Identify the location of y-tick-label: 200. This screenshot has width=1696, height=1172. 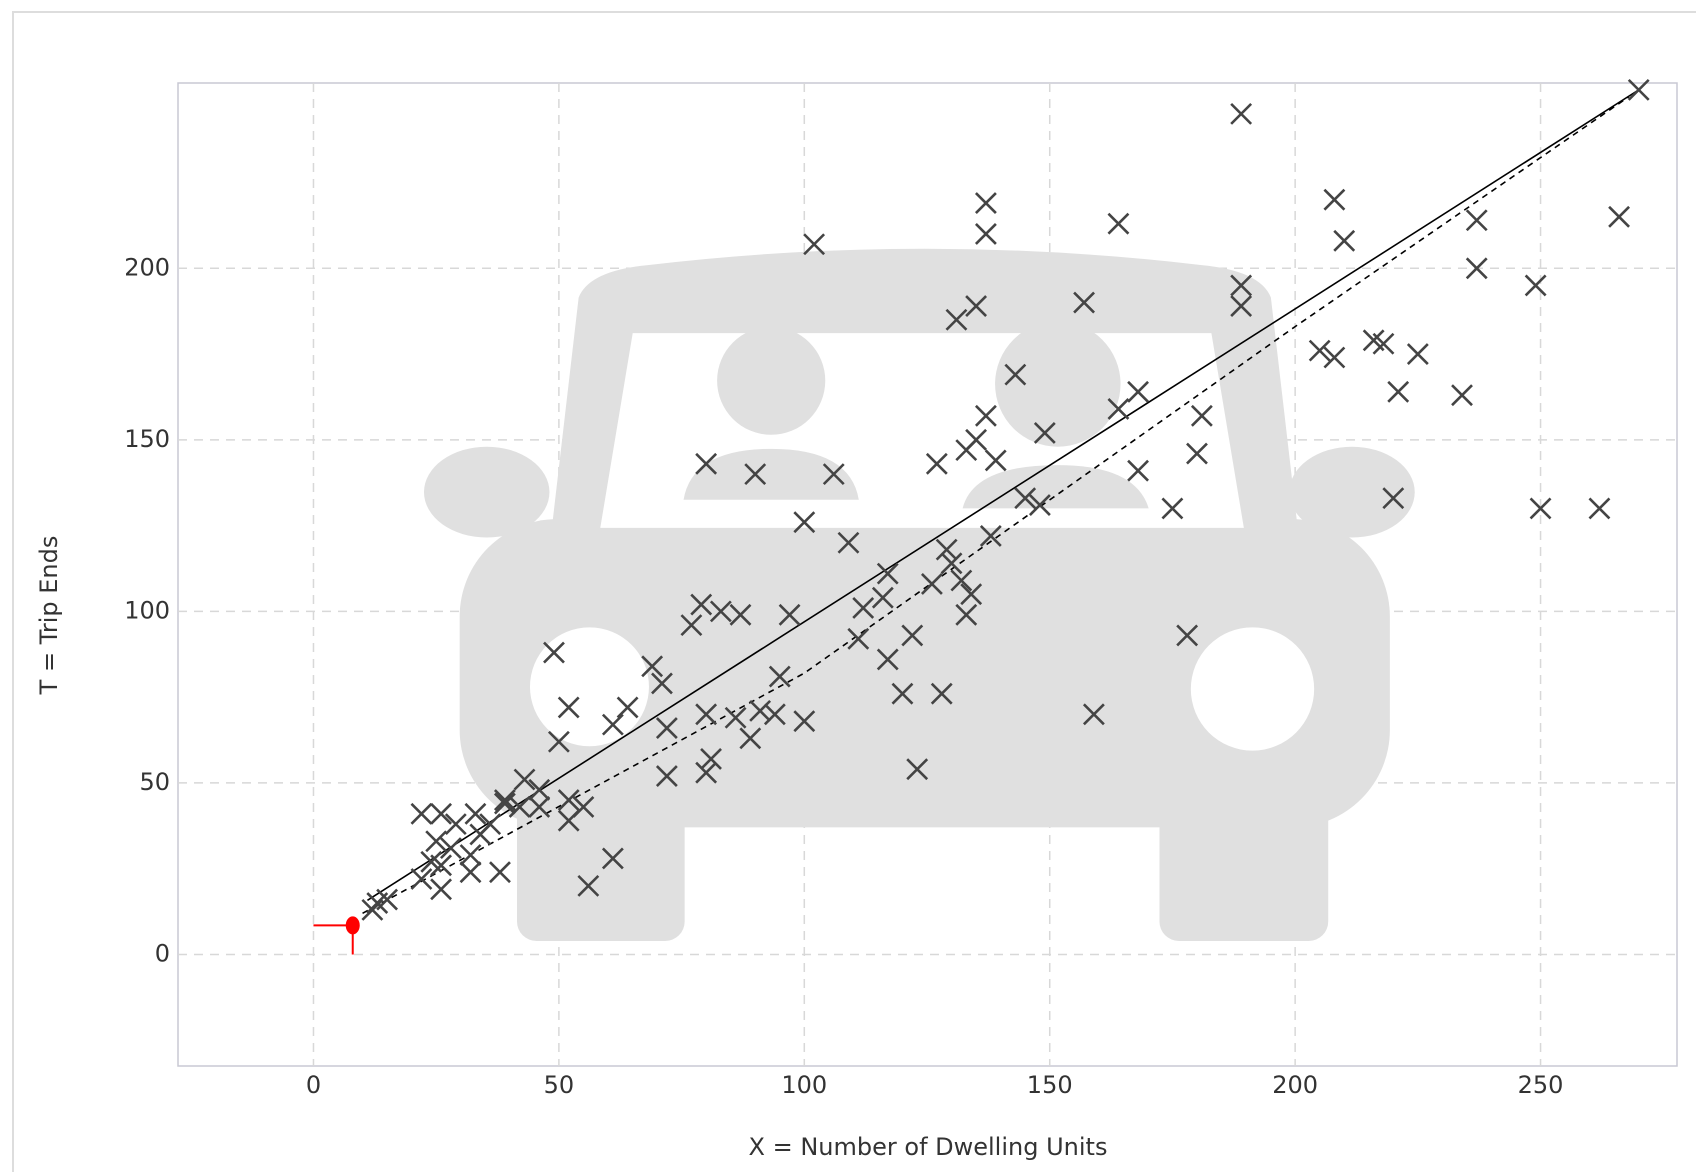
(147, 267).